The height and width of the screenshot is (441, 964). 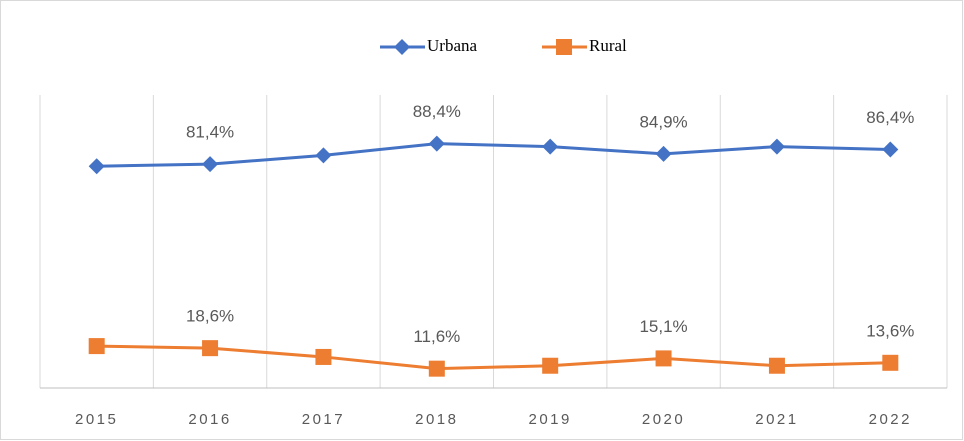 I want to click on data-label: 18,6%, so click(x=210, y=316).